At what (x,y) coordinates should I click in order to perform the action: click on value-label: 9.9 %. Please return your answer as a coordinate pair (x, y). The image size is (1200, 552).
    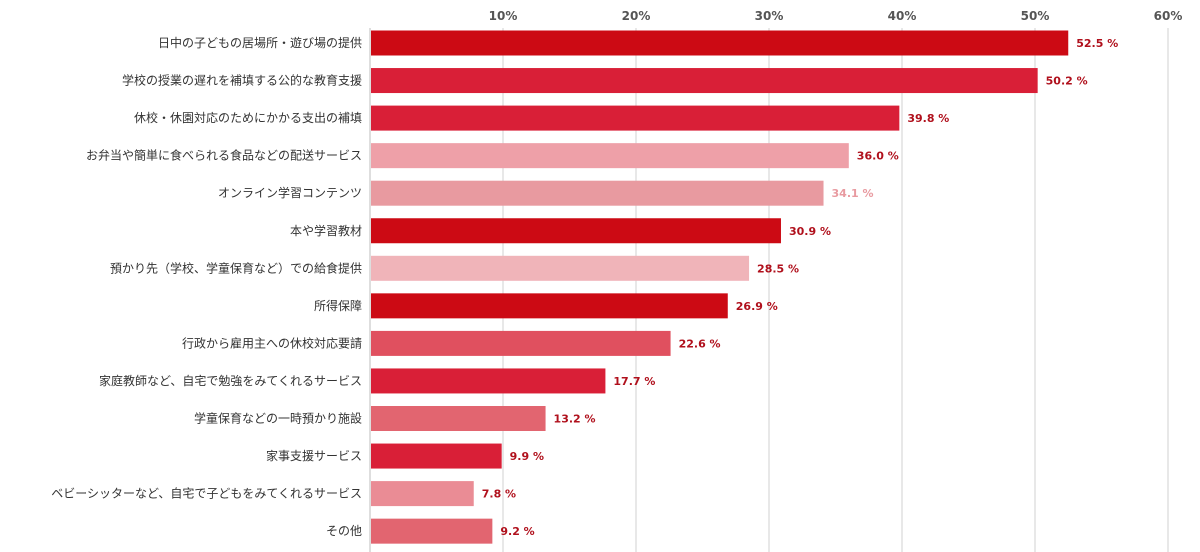
    Looking at the image, I should click on (527, 456).